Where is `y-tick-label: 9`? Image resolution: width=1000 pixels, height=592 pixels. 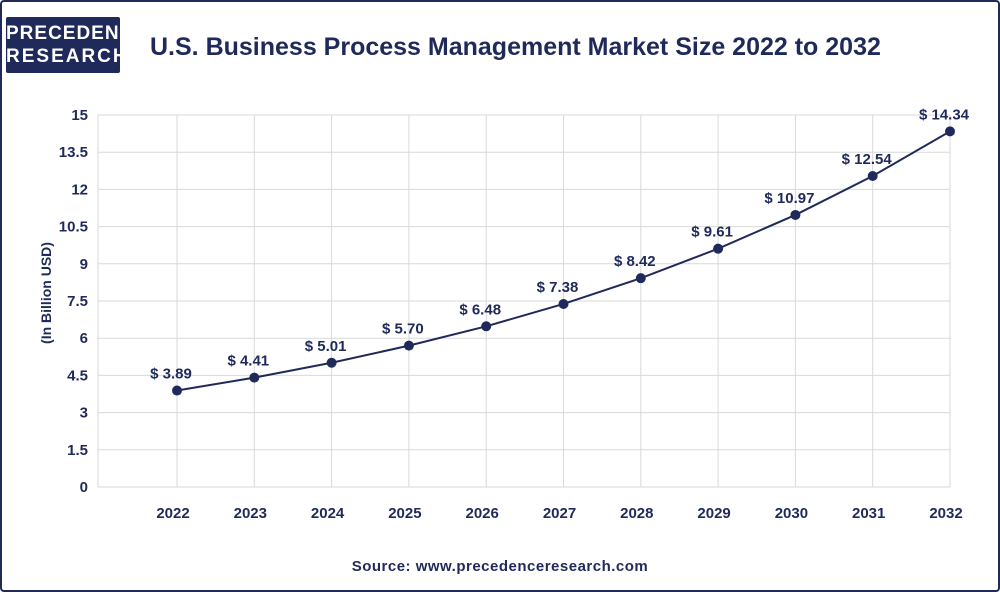
y-tick-label: 9 is located at coordinates (84, 264).